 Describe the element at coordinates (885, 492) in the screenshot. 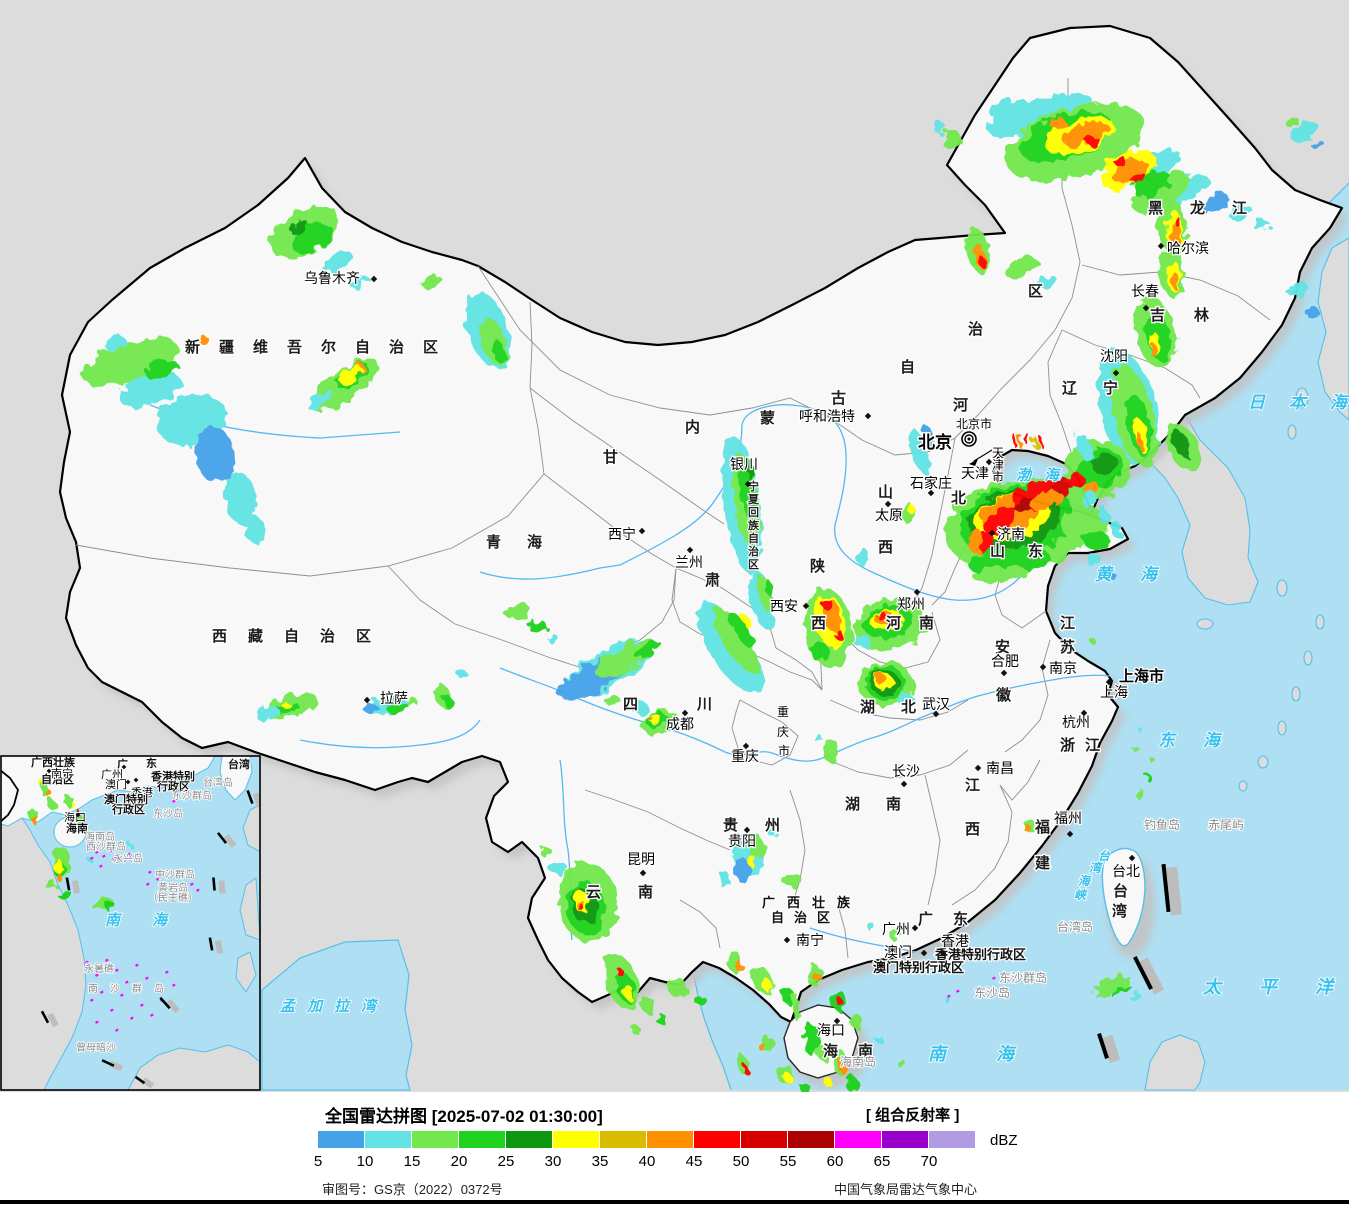

I see `province-label: 山` at that location.